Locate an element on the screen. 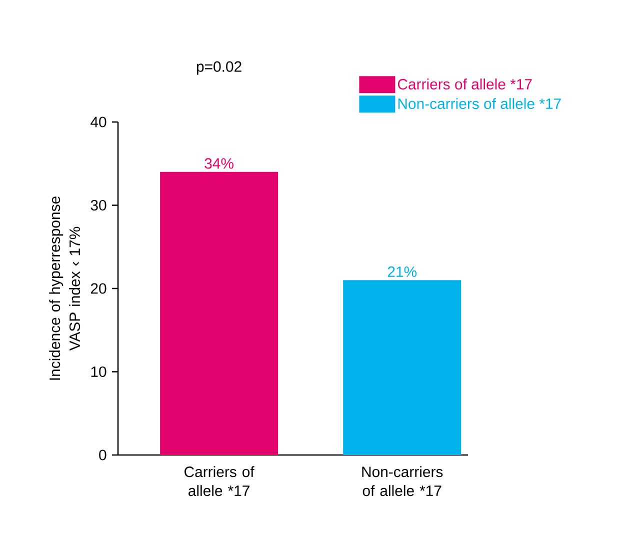 Image resolution: width=639 pixels, height=533 pixels. y-tick-label: 0 is located at coordinates (102, 455).